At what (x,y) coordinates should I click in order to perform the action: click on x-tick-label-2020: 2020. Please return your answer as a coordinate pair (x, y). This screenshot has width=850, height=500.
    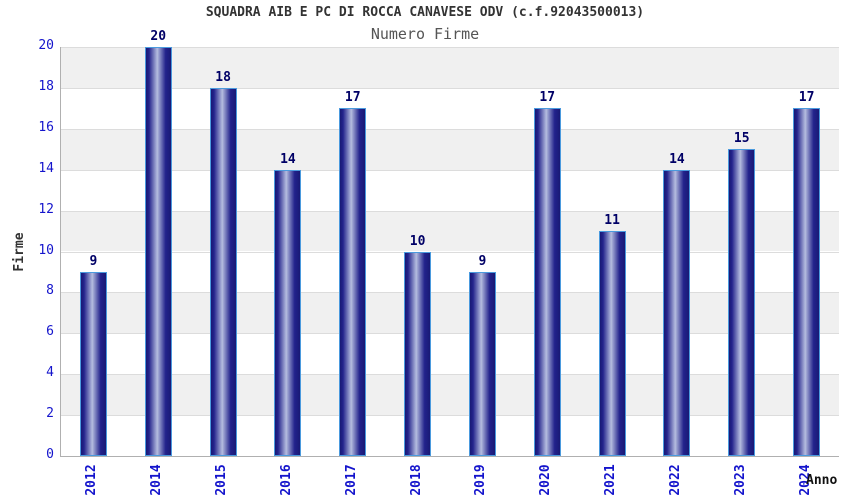
    Looking at the image, I should click on (546, 480).